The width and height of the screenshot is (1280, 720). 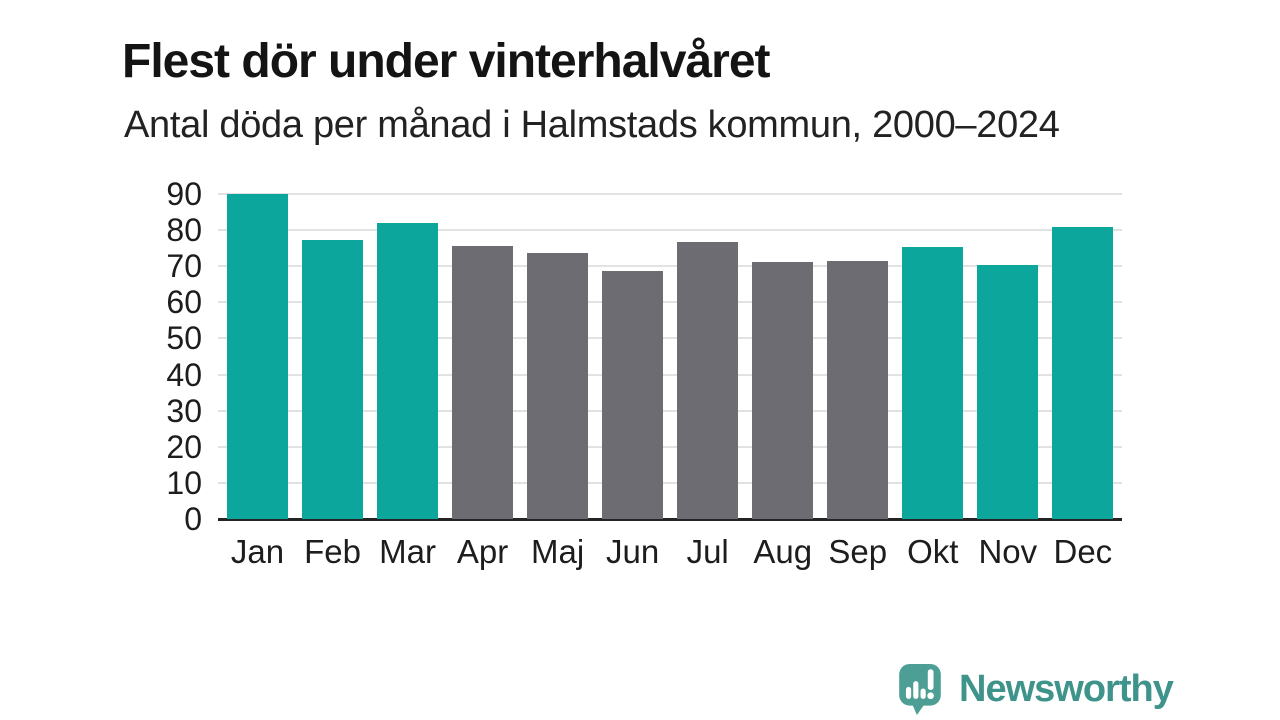 I want to click on bar-maj, so click(x=558, y=385).